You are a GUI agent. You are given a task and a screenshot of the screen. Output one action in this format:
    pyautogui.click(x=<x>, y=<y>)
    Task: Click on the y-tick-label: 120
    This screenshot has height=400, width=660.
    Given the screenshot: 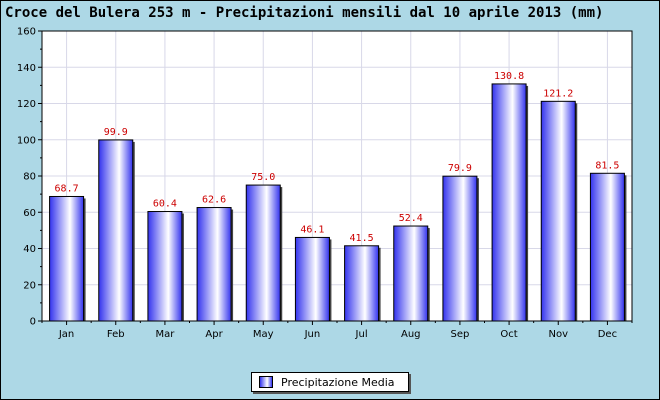 What is the action you would take?
    pyautogui.click(x=26, y=104)
    